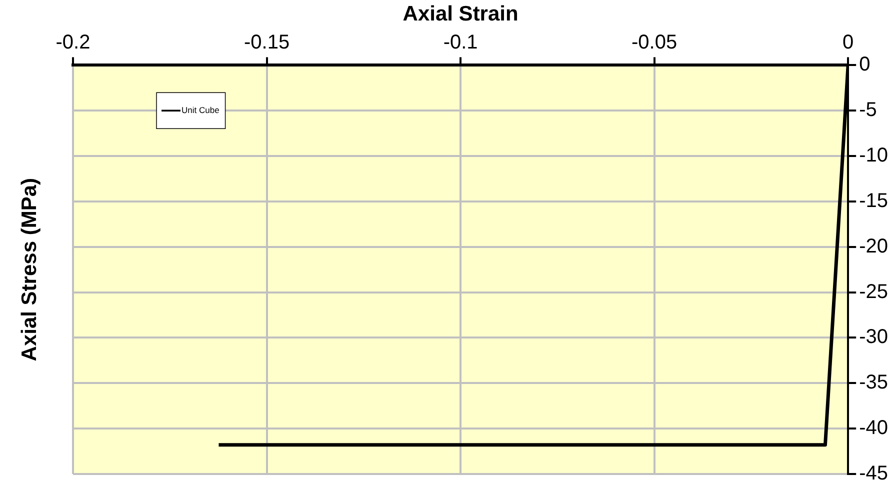 This screenshot has height=494, width=895. What do you see at coordinates (868, 110) in the screenshot?
I see `y-tick-label: -5` at bounding box center [868, 110].